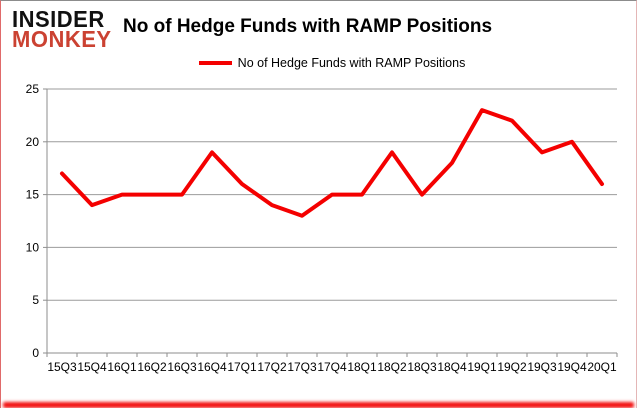 Image resolution: width=637 pixels, height=408 pixels. I want to click on logo-line-monkey: MONKEY, so click(62, 39).